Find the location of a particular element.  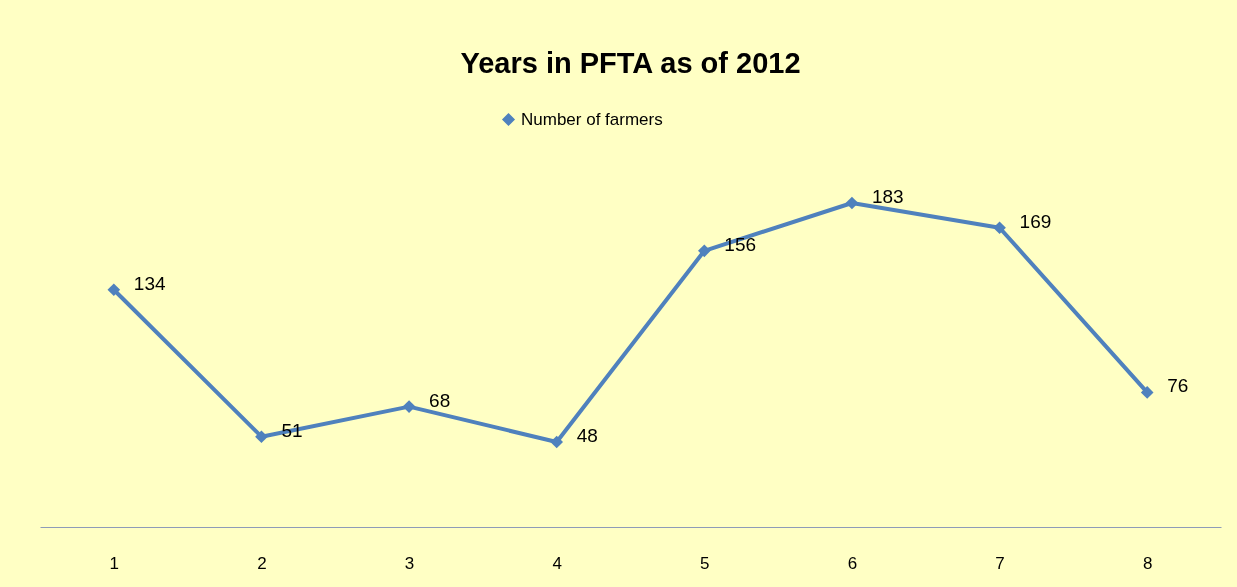

x-tick-label: 8 is located at coordinates (1147, 563).